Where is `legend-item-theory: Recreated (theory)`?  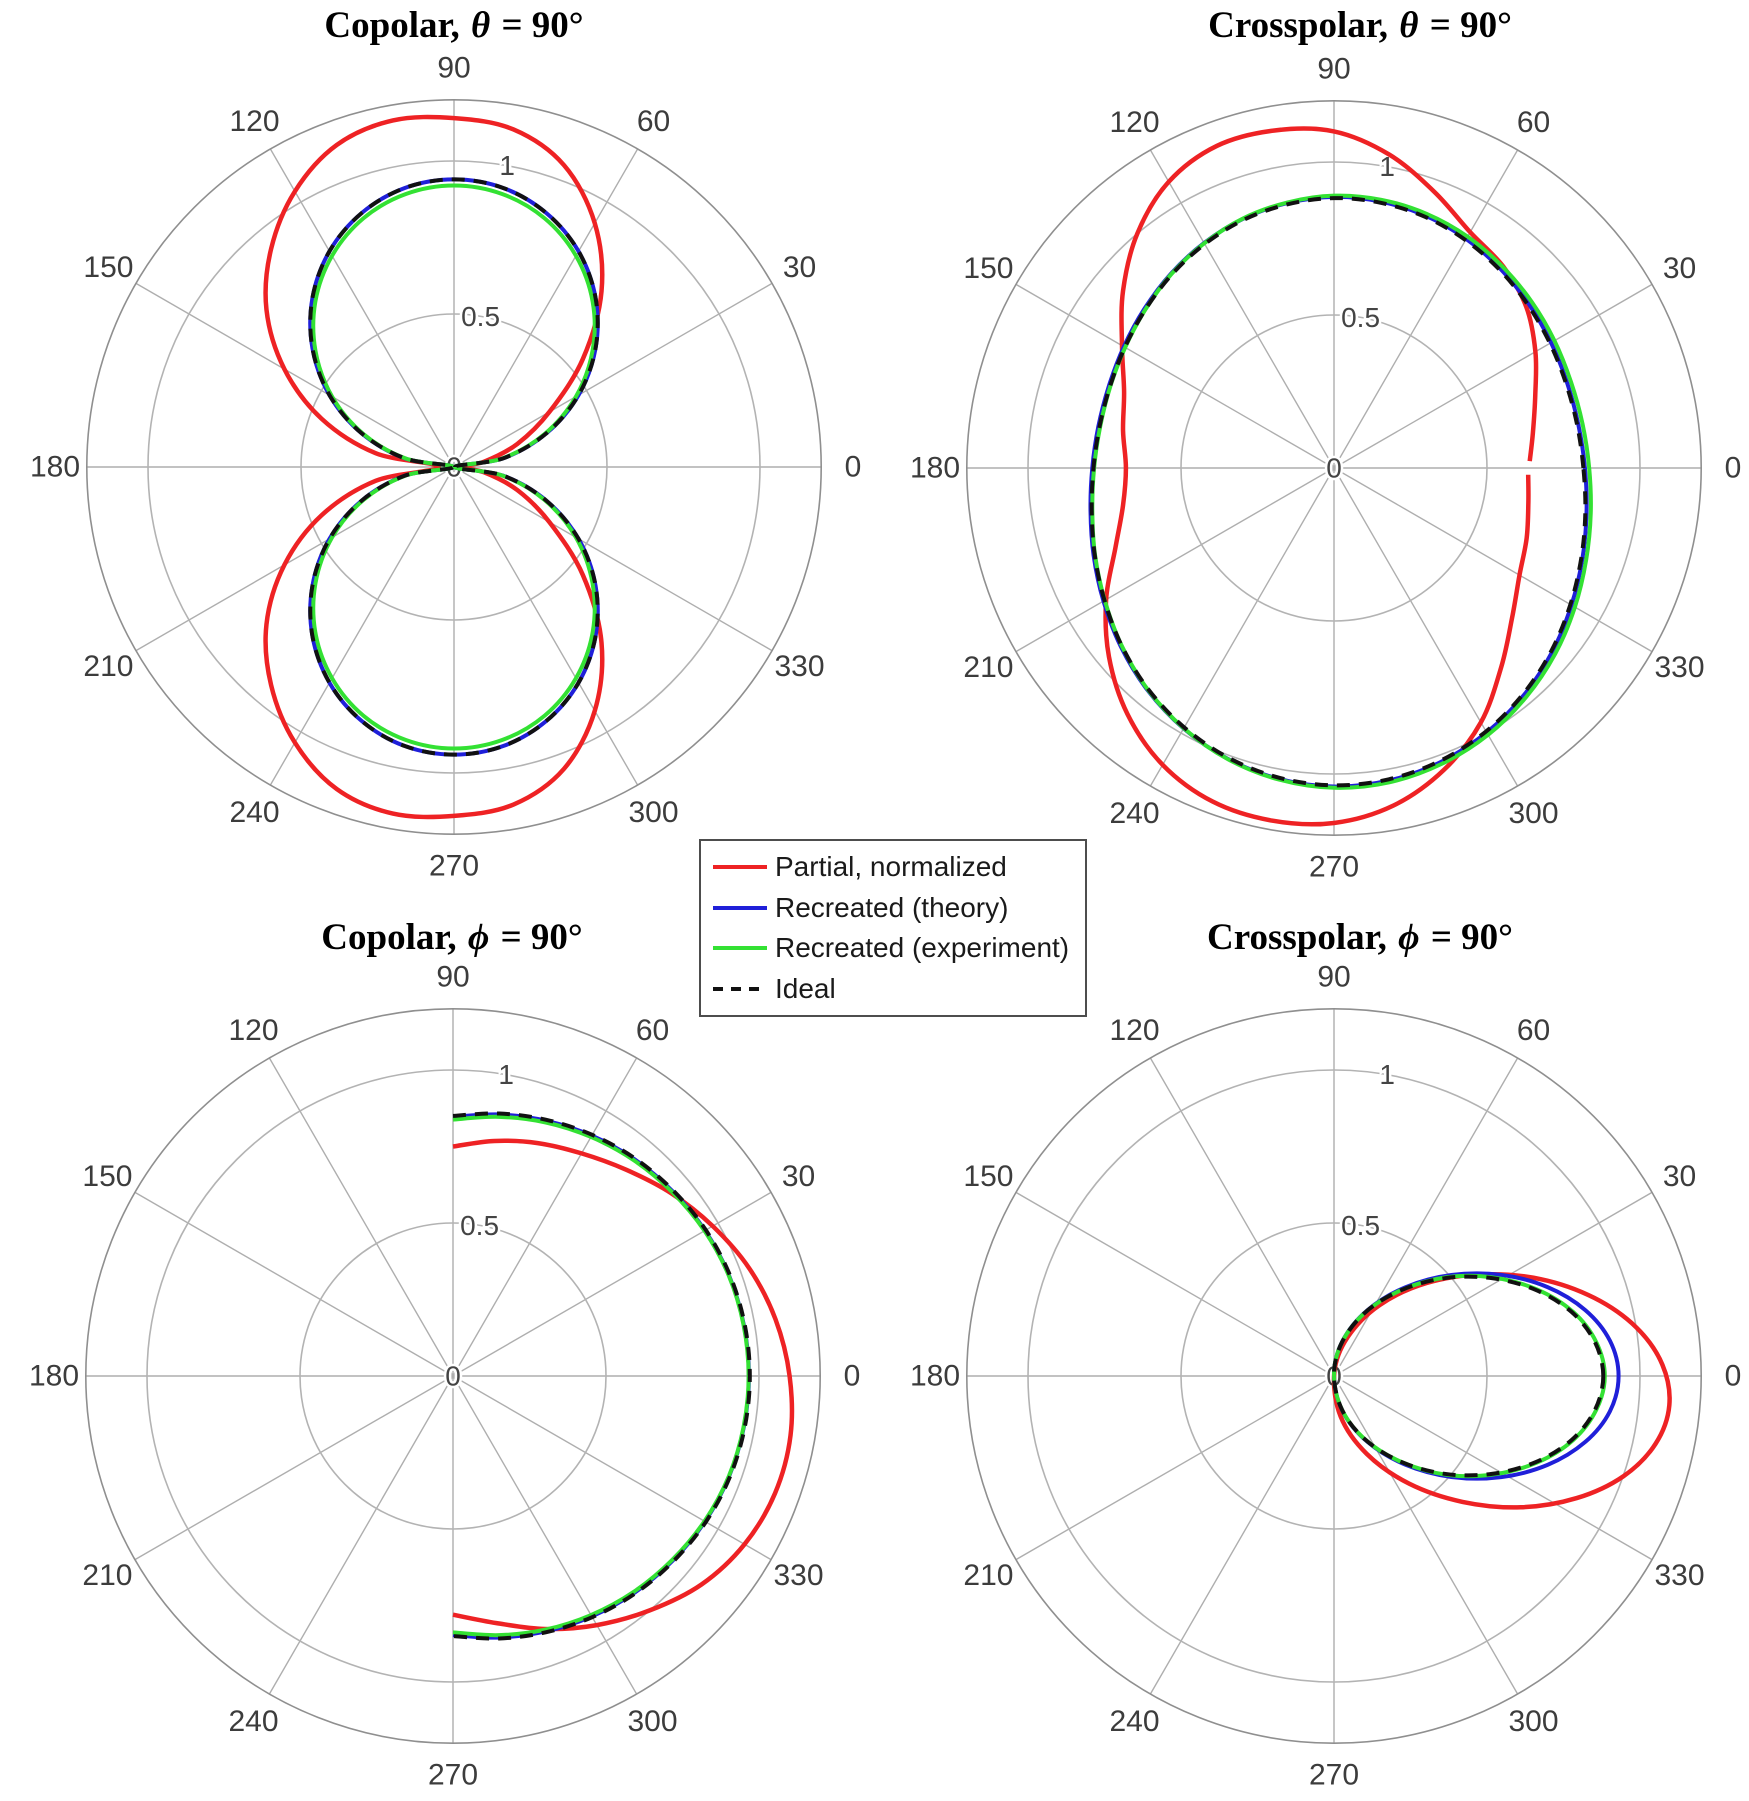
legend-item-theory: Recreated (theory) is located at coordinates (893, 908).